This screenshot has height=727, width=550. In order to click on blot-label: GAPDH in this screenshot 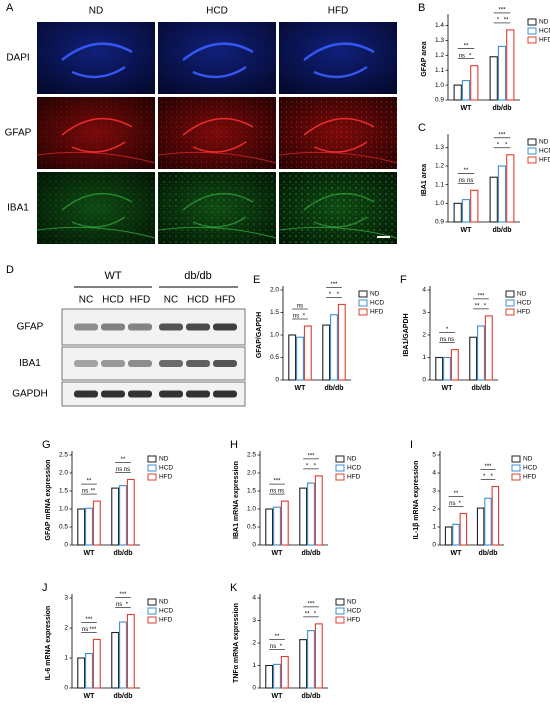, I will do `click(30, 394)`.